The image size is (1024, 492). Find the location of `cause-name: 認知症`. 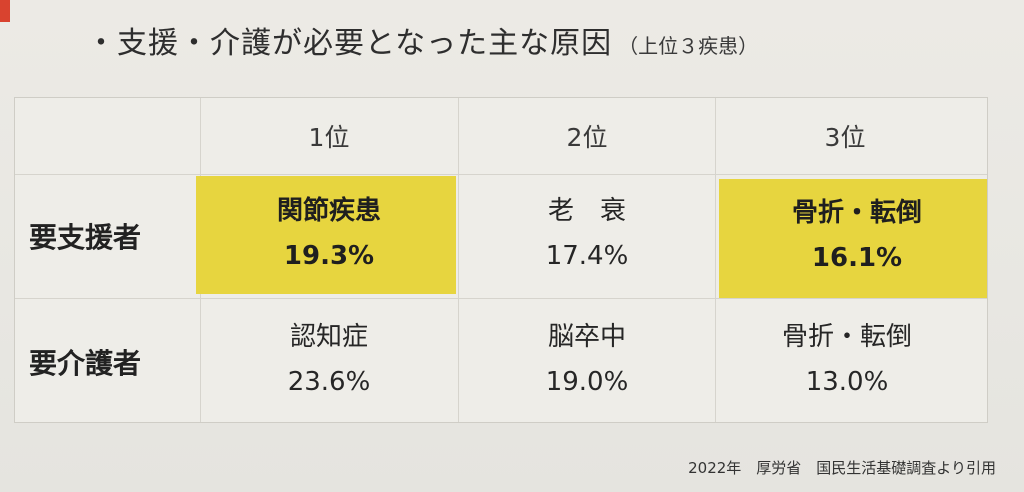

cause-name: 認知症 is located at coordinates (328, 337).